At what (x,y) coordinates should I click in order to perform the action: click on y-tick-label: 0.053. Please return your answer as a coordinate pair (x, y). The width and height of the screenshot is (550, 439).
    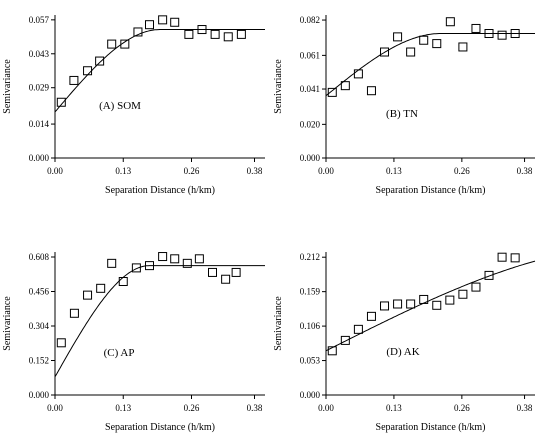
    Looking at the image, I should click on (310, 361).